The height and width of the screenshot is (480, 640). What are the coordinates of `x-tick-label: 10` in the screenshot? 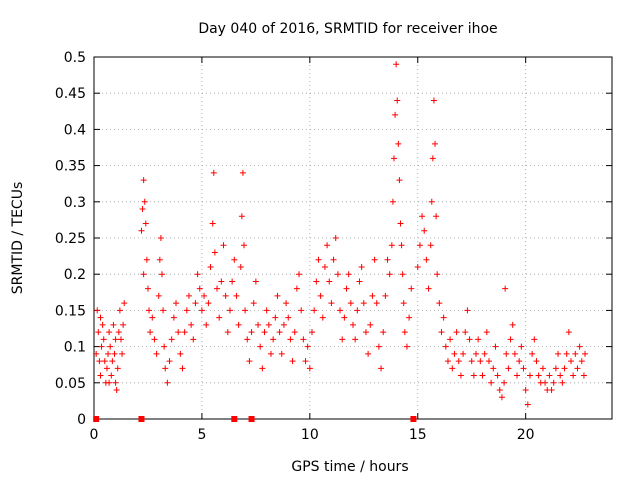 It's located at (310, 435).